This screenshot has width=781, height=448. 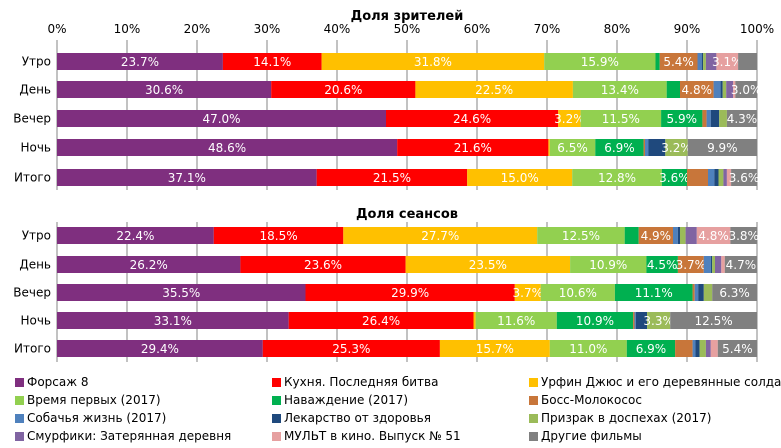 What do you see at coordinates (757, 29) in the screenshot?
I see `x-tick-label: 100%` at bounding box center [757, 29].